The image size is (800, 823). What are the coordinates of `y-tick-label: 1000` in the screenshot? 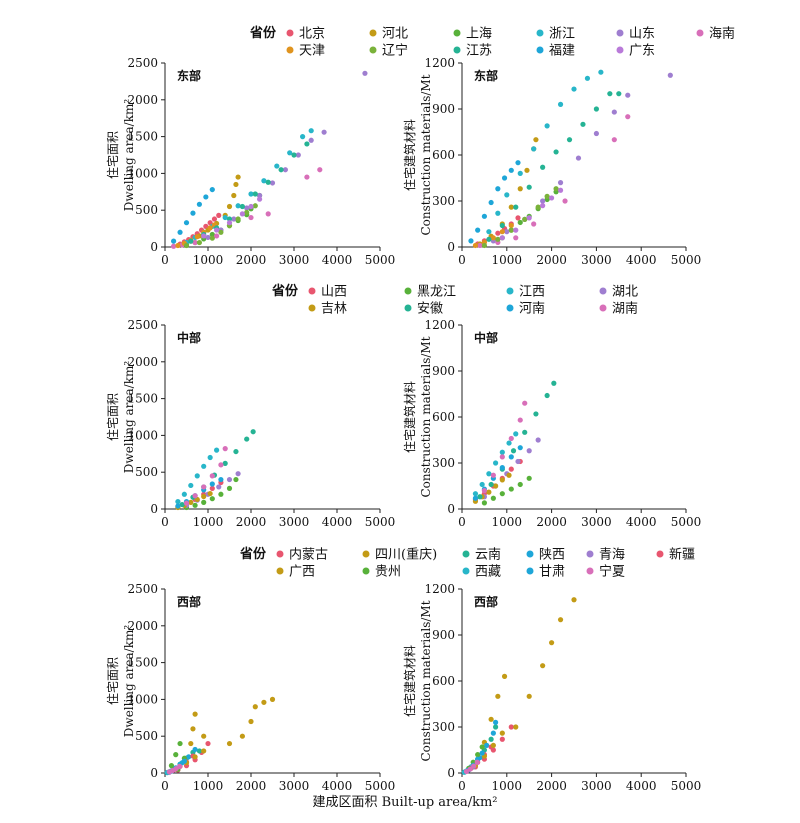 It's located at (142, 699).